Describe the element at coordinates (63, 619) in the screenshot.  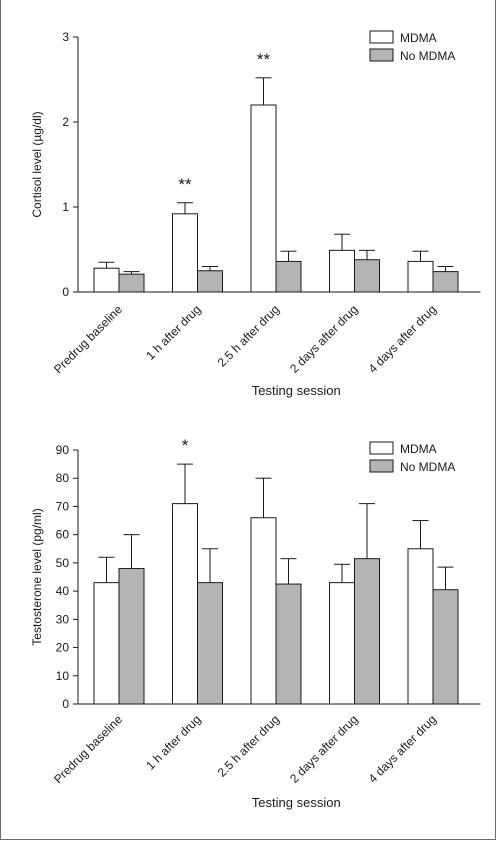
I see `y-tick-label: 30` at that location.